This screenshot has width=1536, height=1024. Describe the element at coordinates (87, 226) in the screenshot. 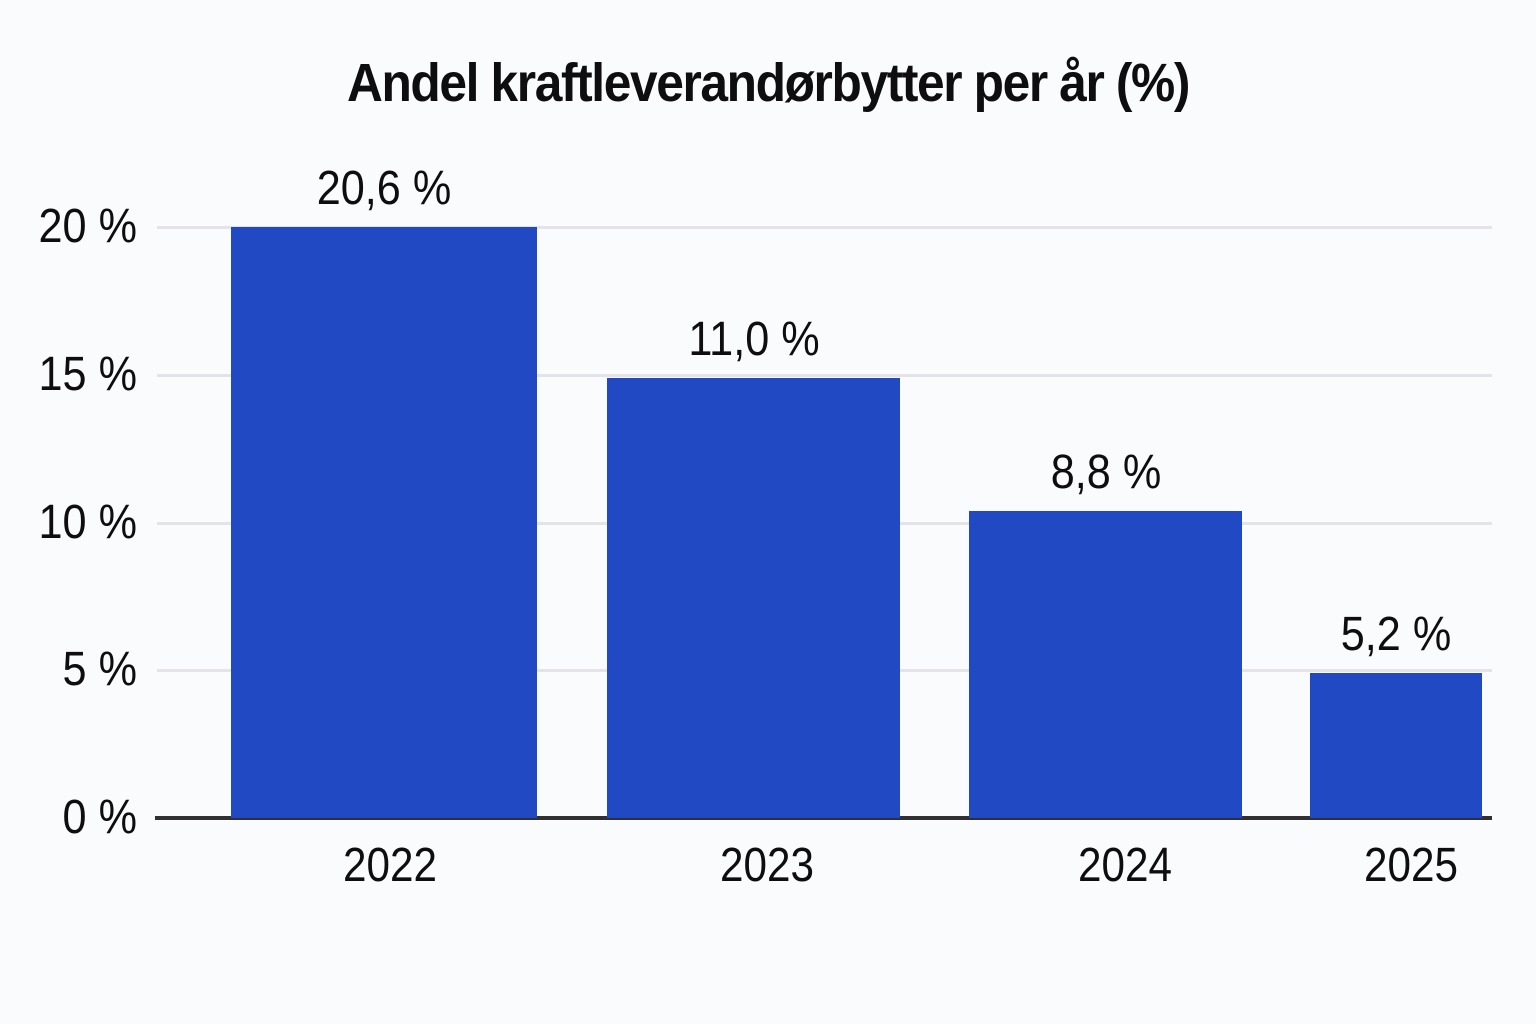

I see `y-tick-label-20: 20 %` at that location.